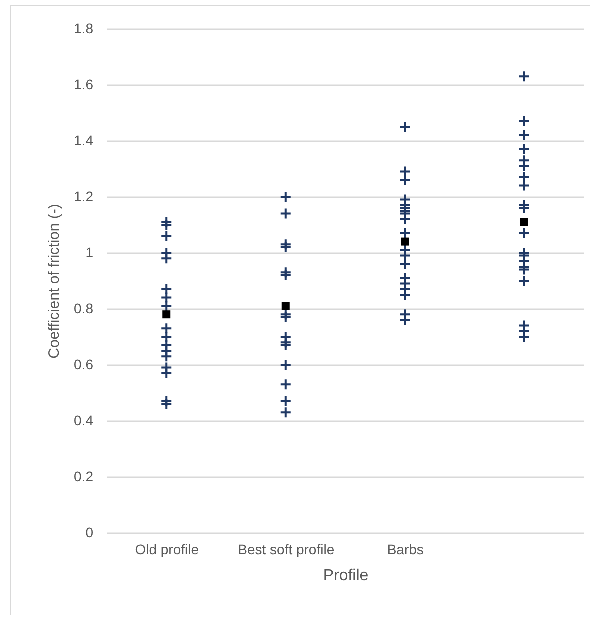 The height and width of the screenshot is (617, 592). What do you see at coordinates (84, 476) in the screenshot?
I see `y-tick-label: 0.2` at bounding box center [84, 476].